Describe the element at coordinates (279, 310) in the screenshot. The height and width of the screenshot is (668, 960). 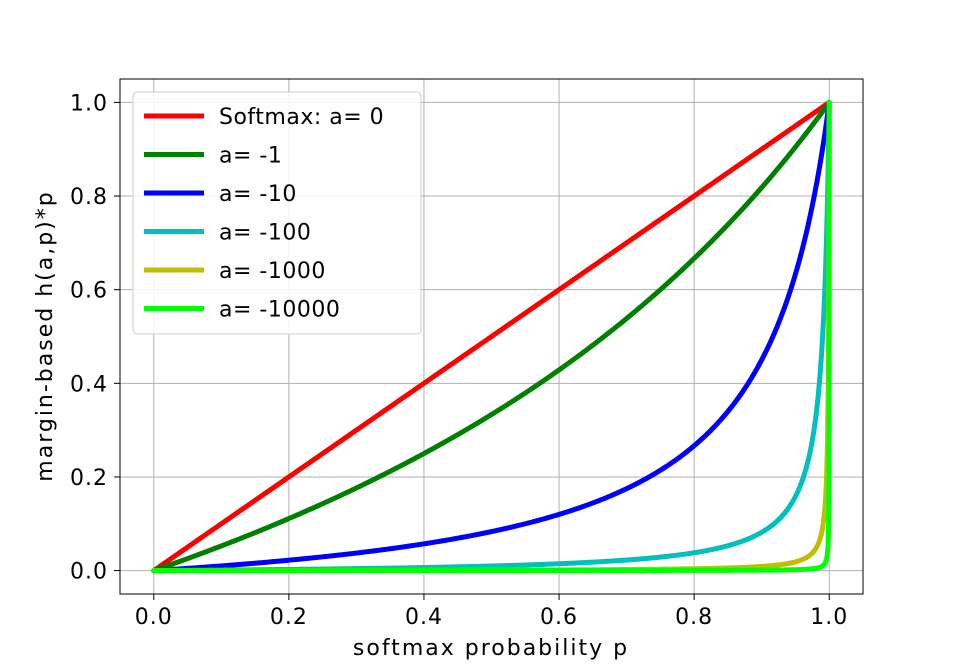
I see `legend-entry-label: a= -10000` at that location.